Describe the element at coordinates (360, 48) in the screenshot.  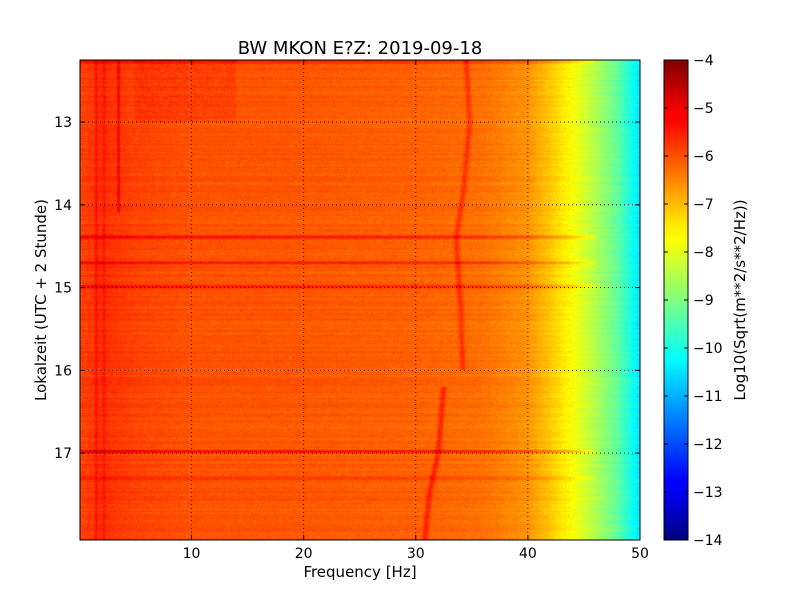
I see `chart-title: BW MKON E?Z: 2019-09-18` at that location.